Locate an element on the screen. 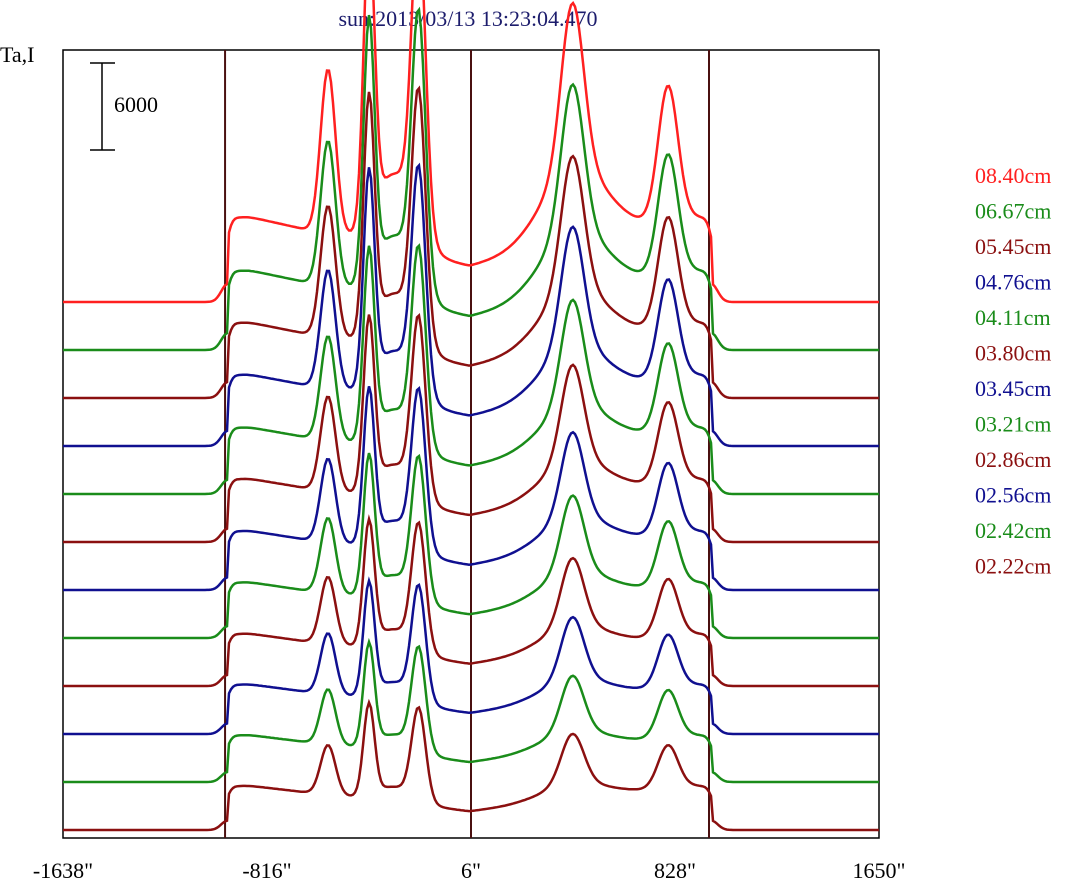 The height and width of the screenshot is (885, 1079). x-tick-label-3: 828" is located at coordinates (675, 870).